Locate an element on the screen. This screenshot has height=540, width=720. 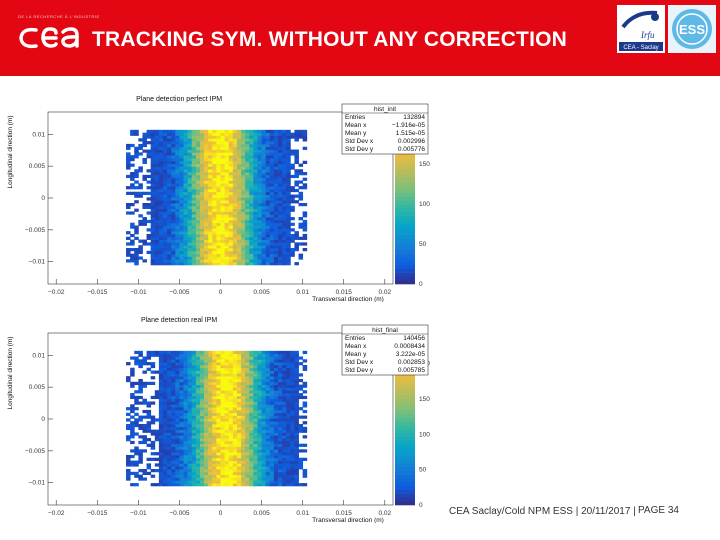
color-bar is located at coordinates (405, 429).